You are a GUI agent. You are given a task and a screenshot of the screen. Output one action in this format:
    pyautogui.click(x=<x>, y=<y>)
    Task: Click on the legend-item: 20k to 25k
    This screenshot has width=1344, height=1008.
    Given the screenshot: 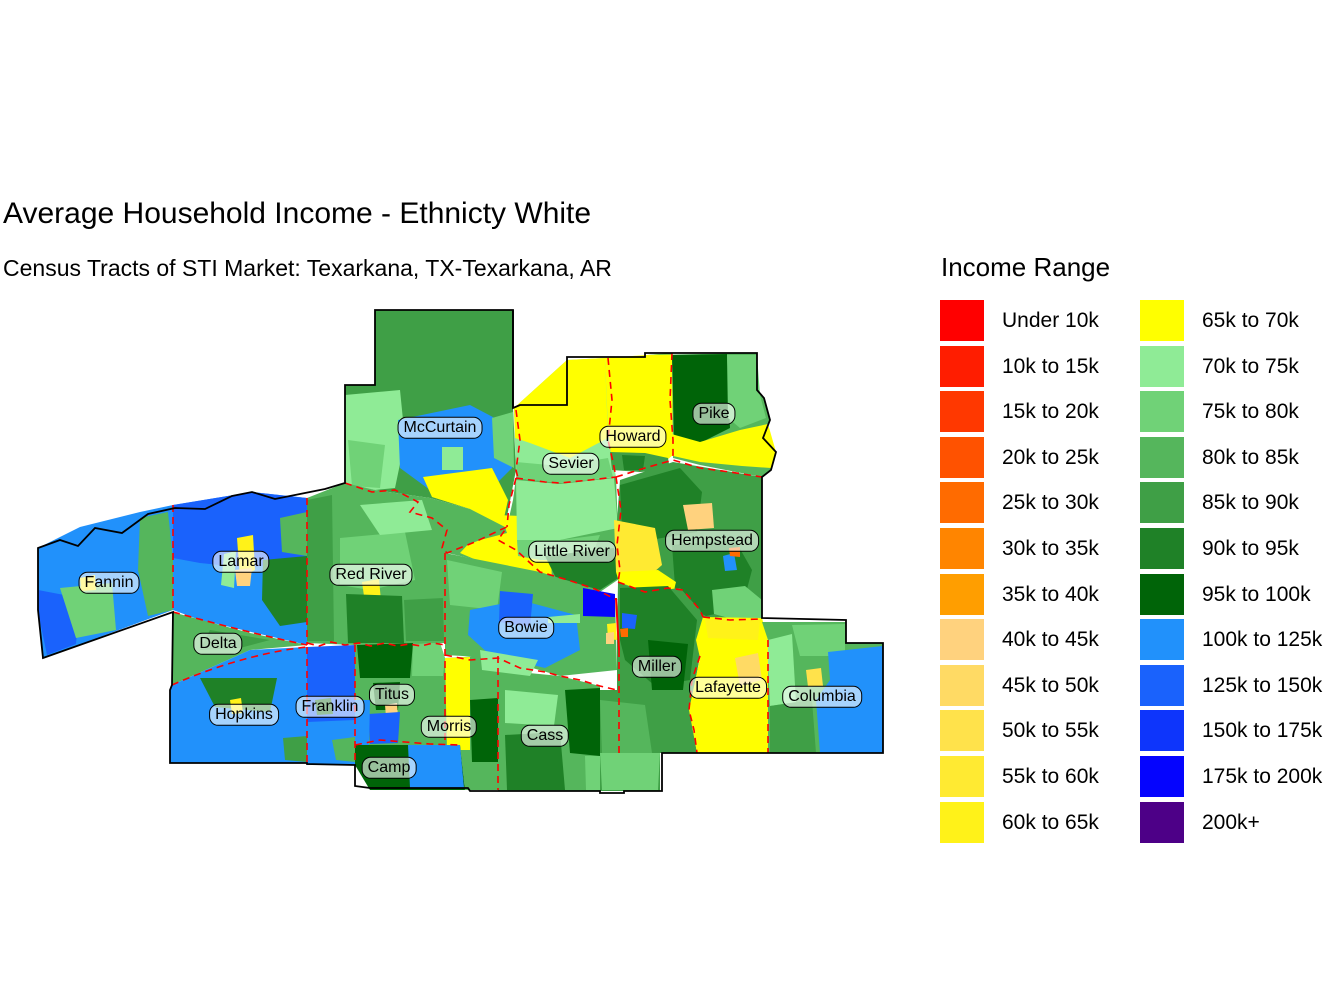 What is the action you would take?
    pyautogui.click(x=1019, y=457)
    